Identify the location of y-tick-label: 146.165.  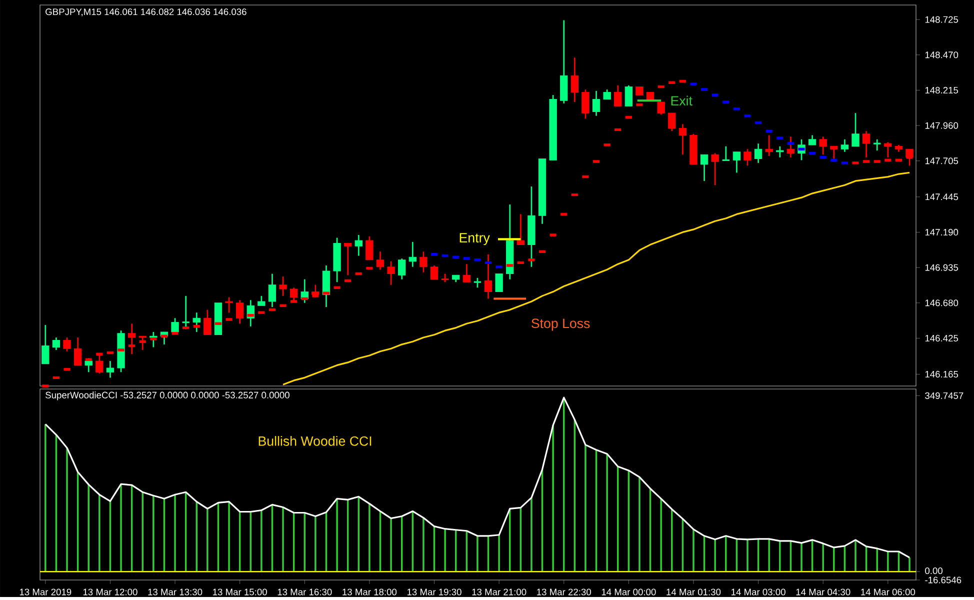
(941, 374).